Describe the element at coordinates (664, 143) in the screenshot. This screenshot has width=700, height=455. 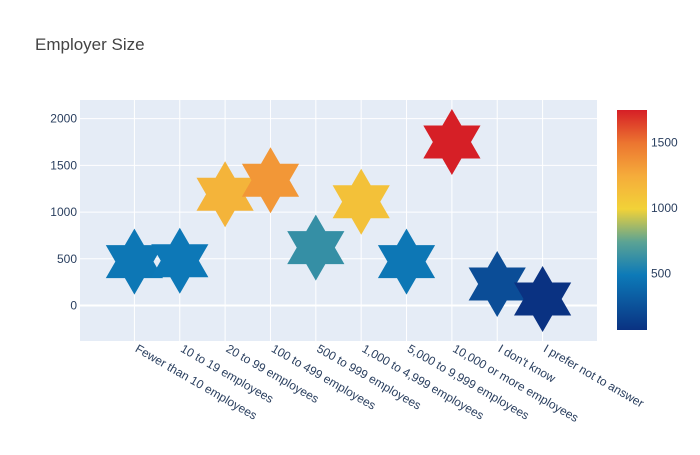
I see `colorbar-tick-label: 1500` at that location.